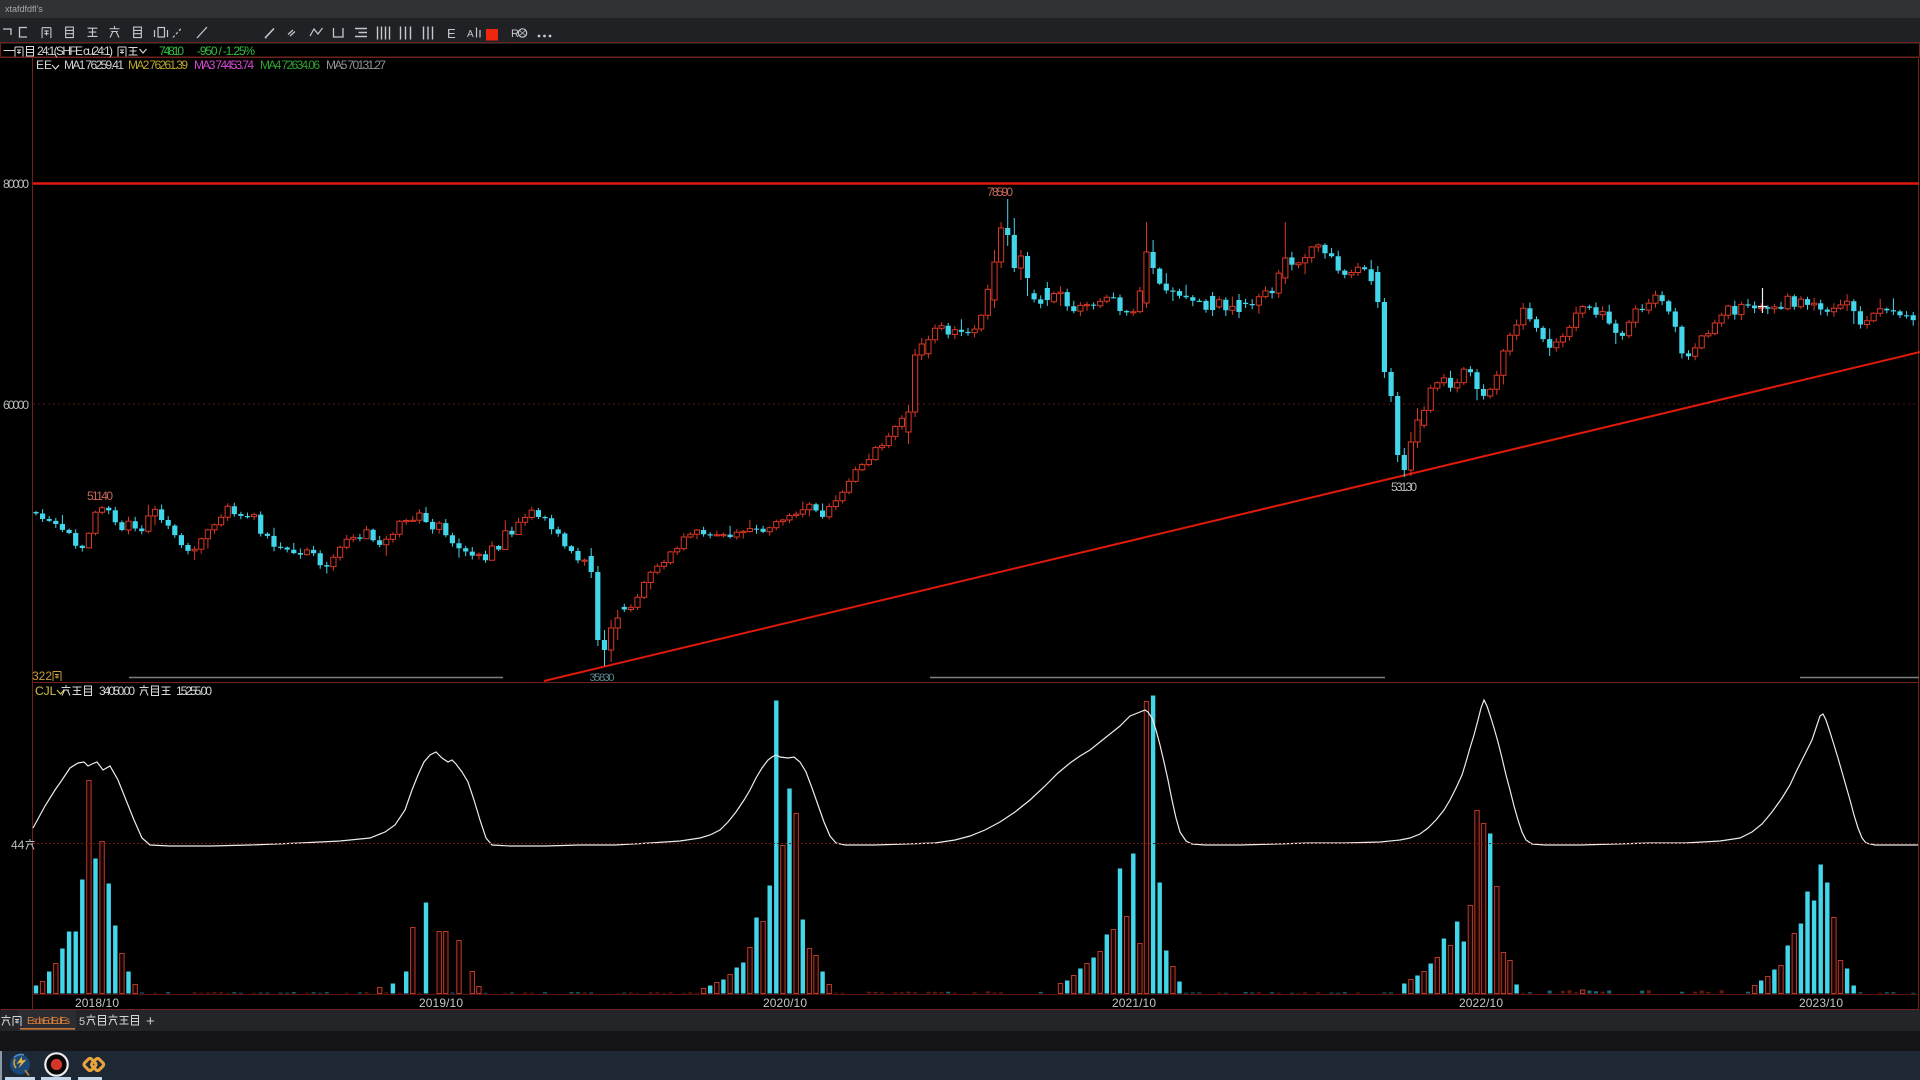 The image size is (1920, 1080). Describe the element at coordinates (75, 51) in the screenshot. I see `svg-text: 24:1(SHFE cu24:1)` at that location.